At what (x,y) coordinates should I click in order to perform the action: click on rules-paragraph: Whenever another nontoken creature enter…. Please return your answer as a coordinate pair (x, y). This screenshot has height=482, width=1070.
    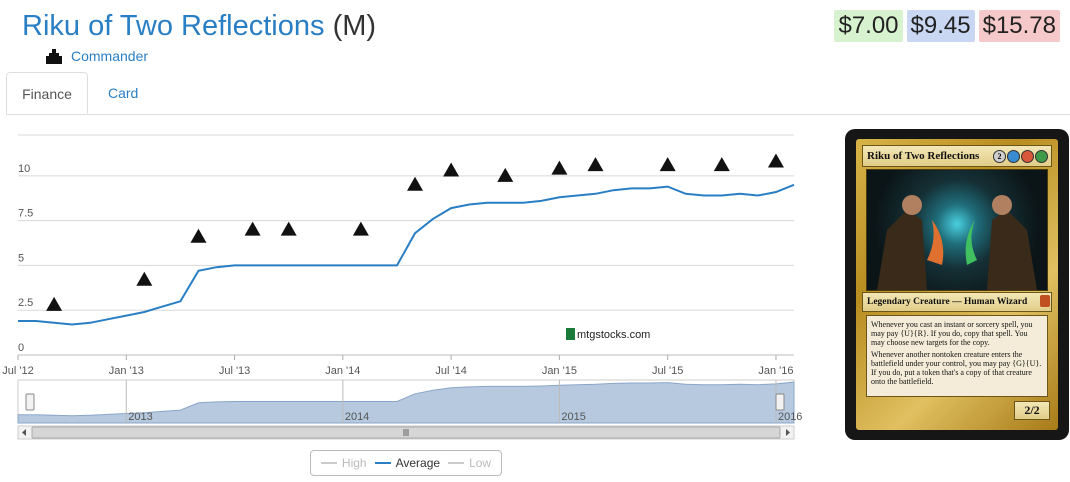
    Looking at the image, I should click on (956, 368).